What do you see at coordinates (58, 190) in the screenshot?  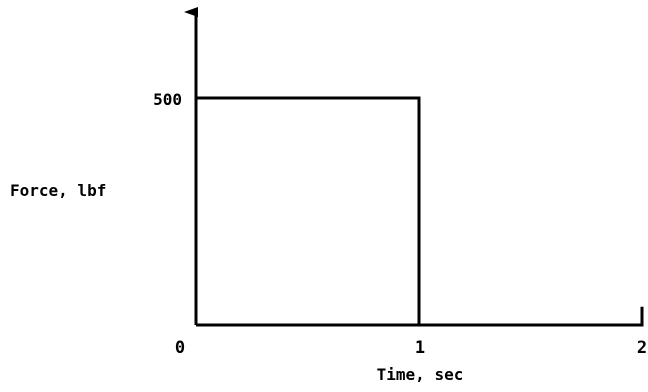 I see `y-axis-label: Force, lbf` at bounding box center [58, 190].